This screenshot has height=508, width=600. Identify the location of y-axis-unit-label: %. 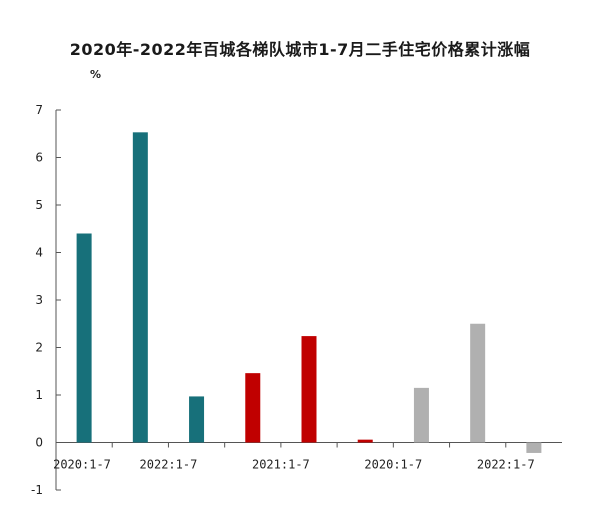
(96, 74).